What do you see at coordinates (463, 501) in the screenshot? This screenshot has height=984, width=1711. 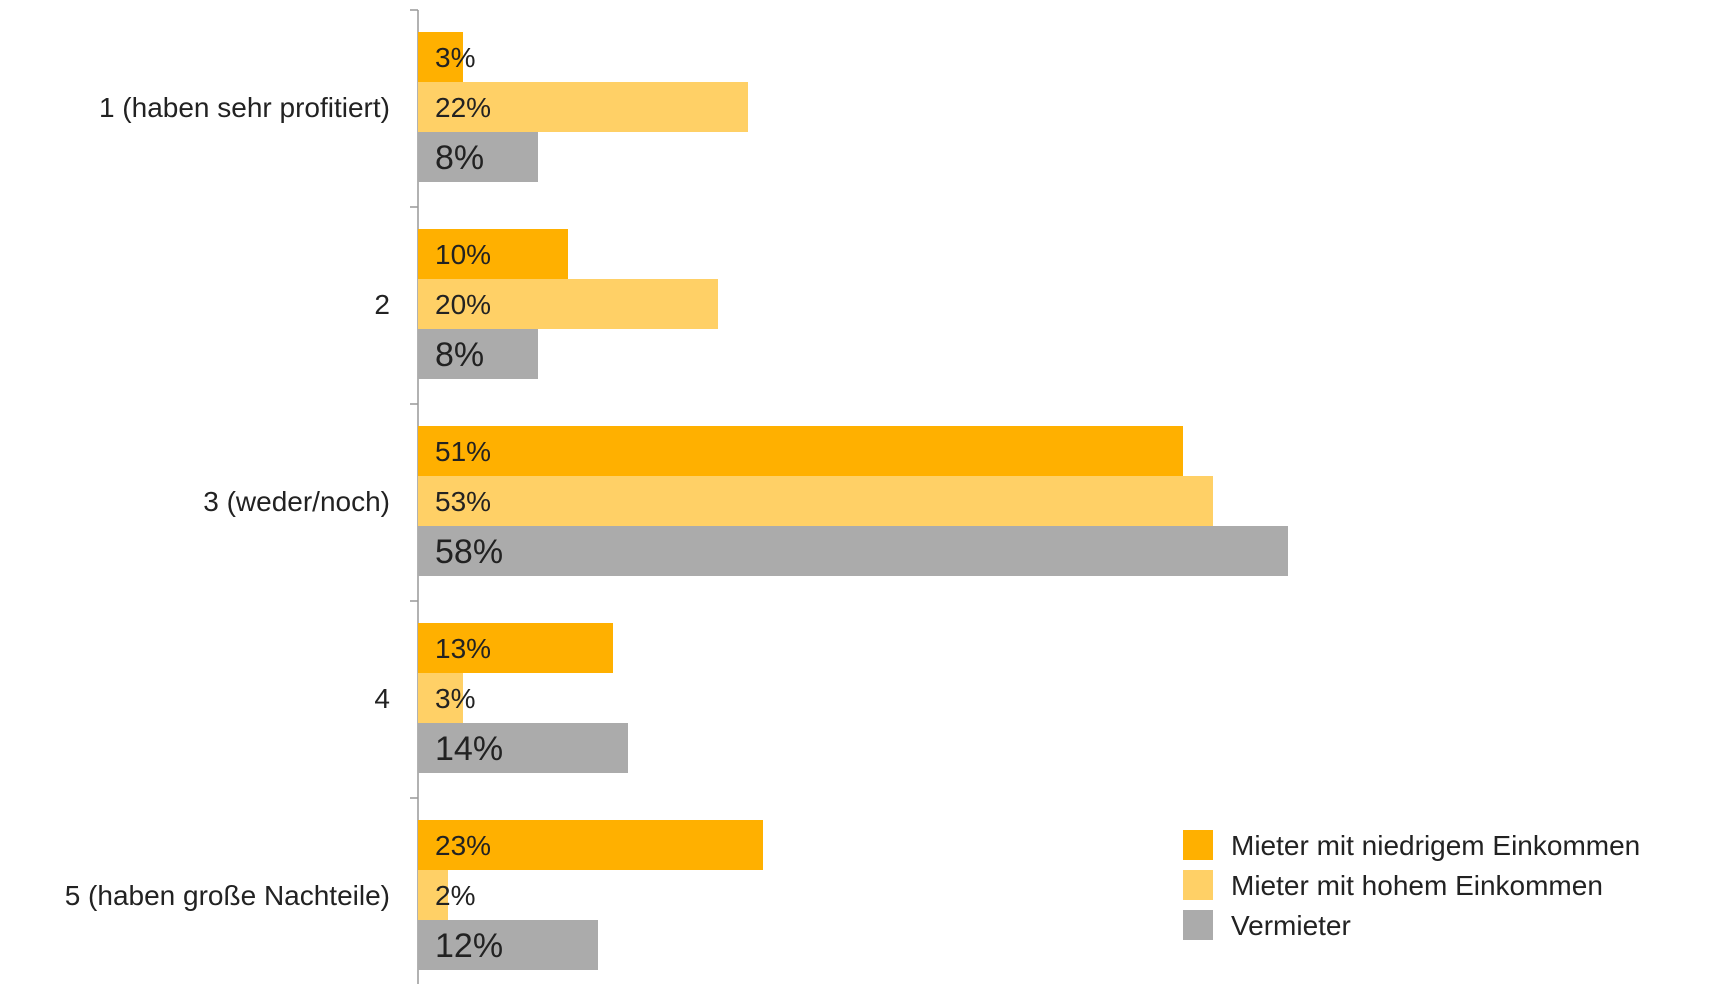 I see `data-label: 53%` at bounding box center [463, 501].